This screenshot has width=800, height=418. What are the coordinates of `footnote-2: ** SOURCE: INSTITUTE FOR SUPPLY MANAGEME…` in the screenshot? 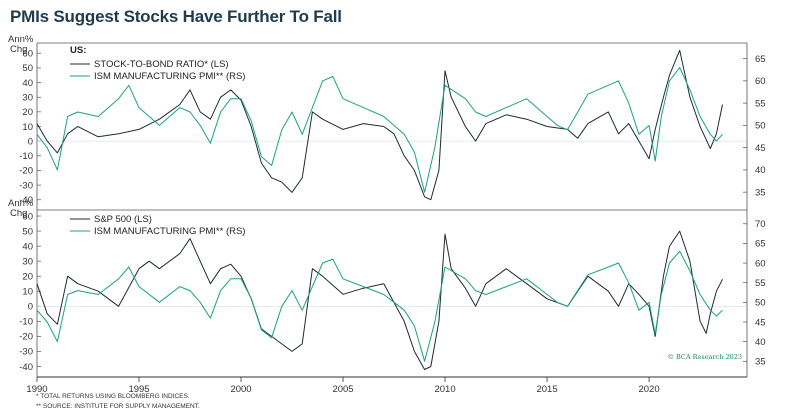 It's located at (118, 406).